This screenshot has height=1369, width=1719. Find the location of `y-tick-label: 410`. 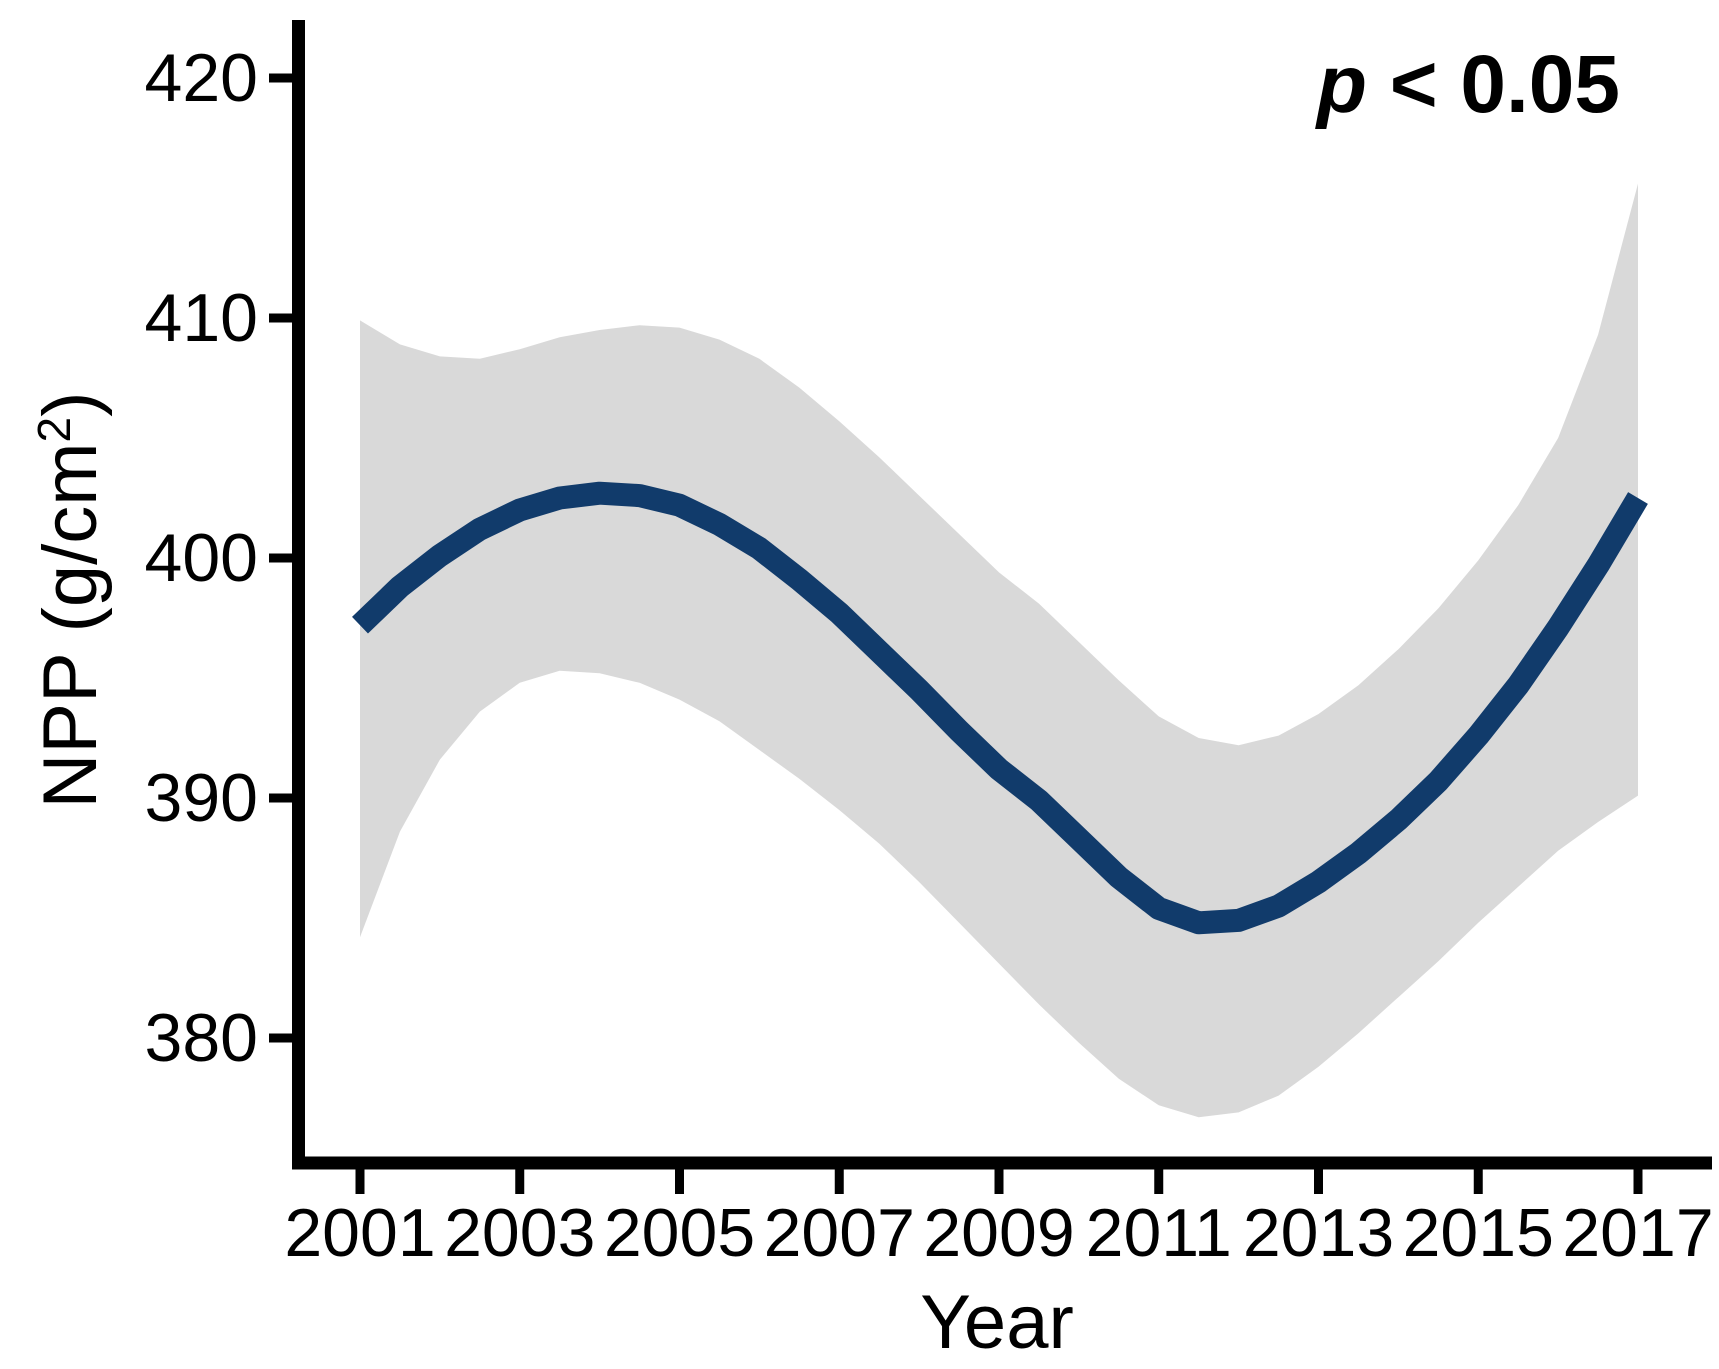

y-tick-label: 410 is located at coordinates (201, 318).